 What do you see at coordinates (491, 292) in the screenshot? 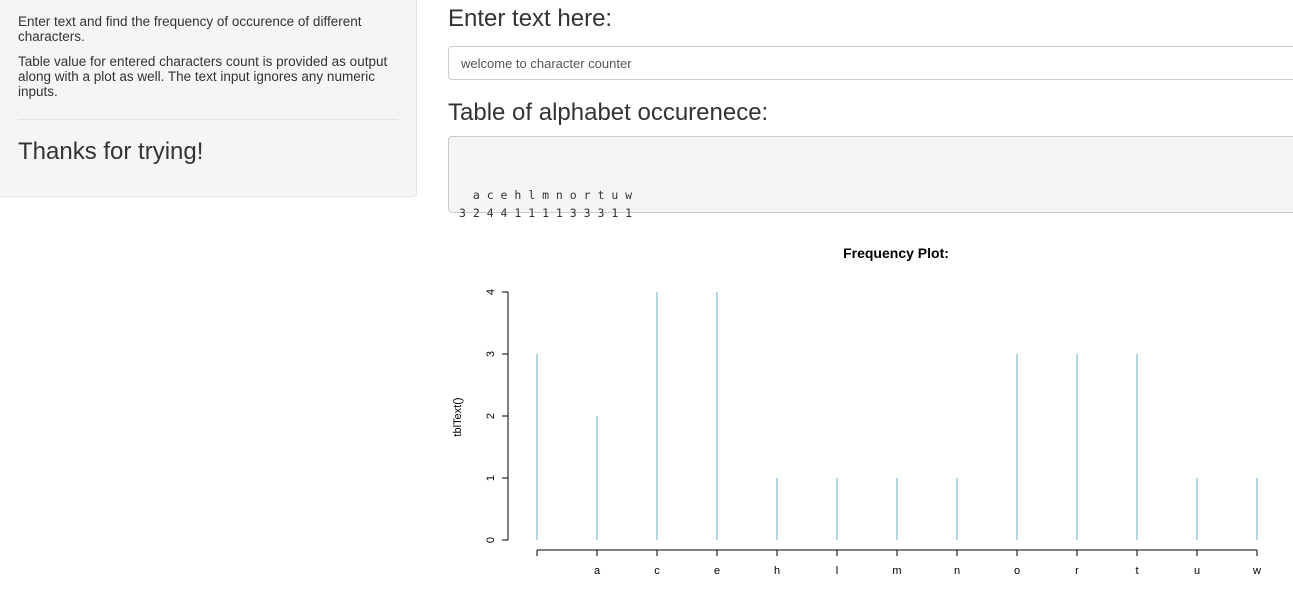
I see `y-tick-label: 4` at bounding box center [491, 292].